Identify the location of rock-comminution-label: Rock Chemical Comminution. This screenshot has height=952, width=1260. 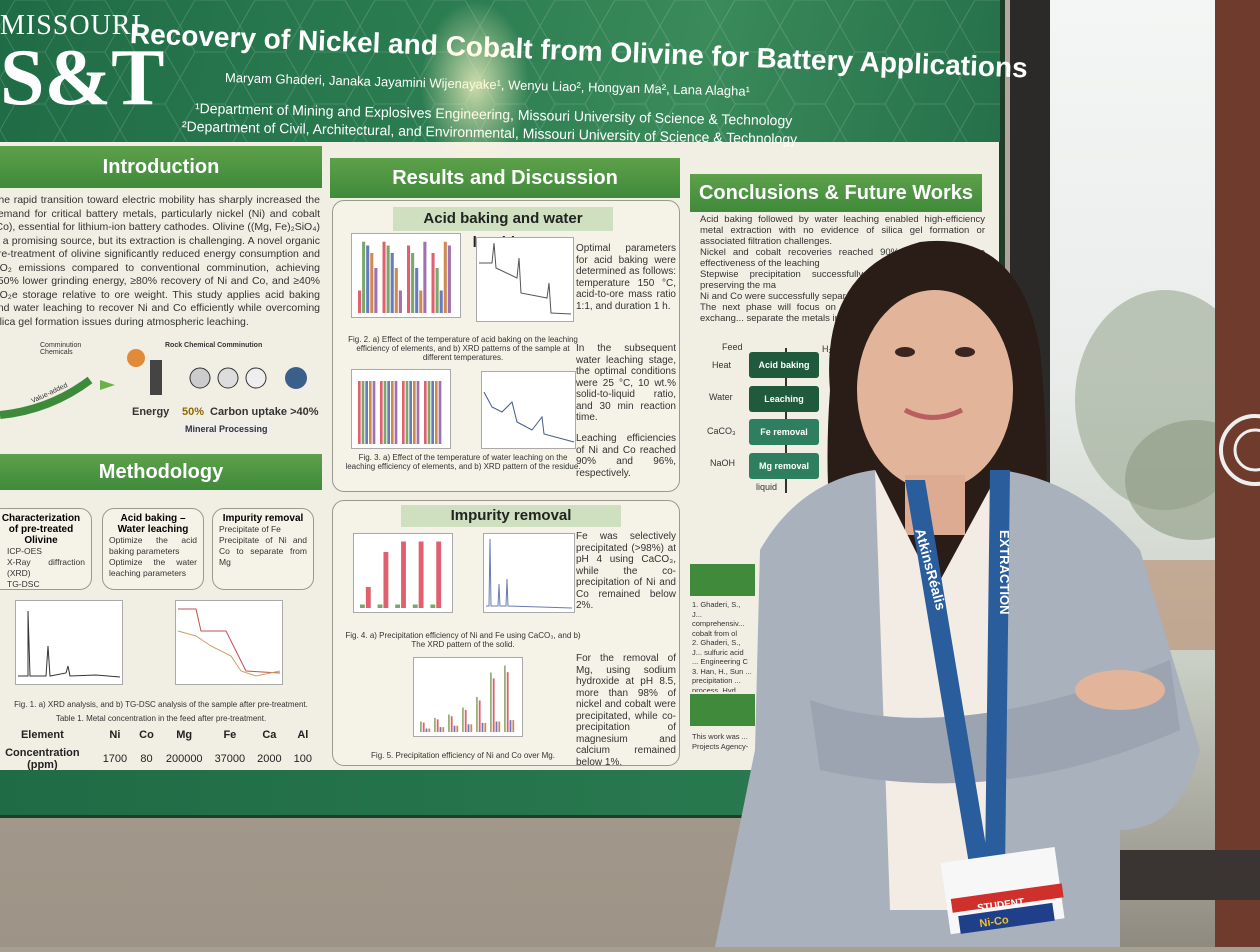
(214, 345).